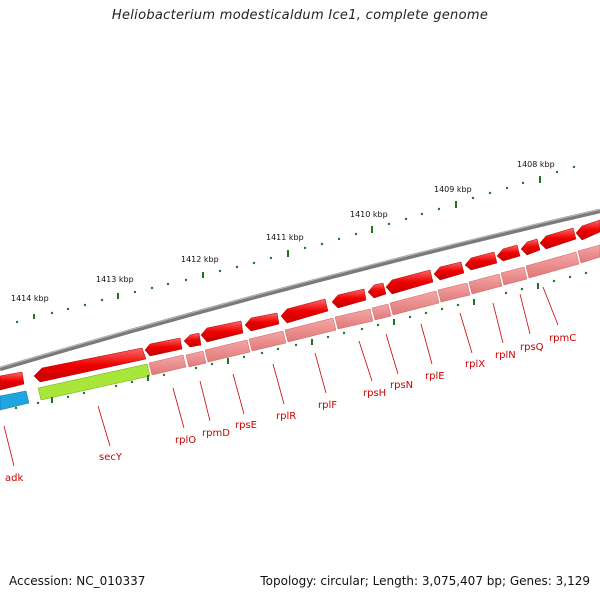 The height and width of the screenshot is (600, 600). Describe the element at coordinates (369, 214) in the screenshot. I see `kbp-label: 1410 kbp` at that location.